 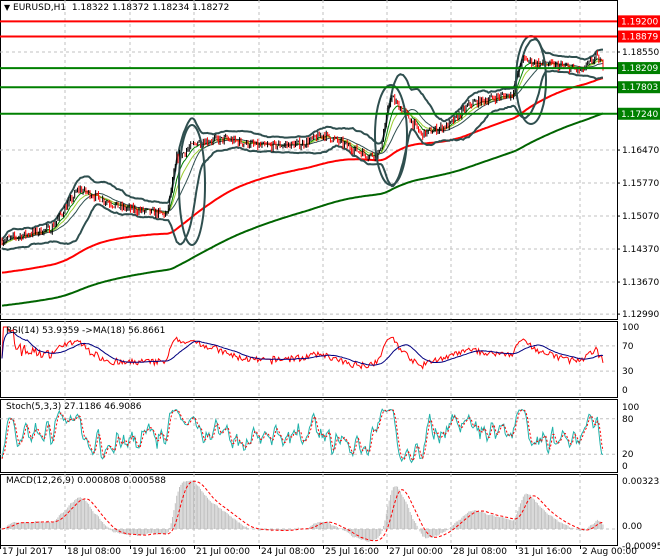 What do you see at coordinates (211, 8) in the screenshot?
I see `close-price: 1.18272` at bounding box center [211, 8].